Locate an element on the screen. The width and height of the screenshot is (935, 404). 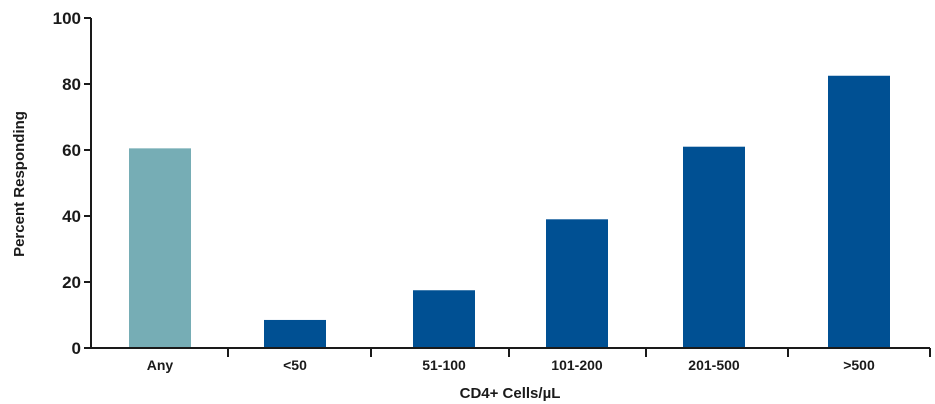
x-ticks-group: Any <50 51-100 101-200 201-500 >500 is located at coordinates (539, 360).